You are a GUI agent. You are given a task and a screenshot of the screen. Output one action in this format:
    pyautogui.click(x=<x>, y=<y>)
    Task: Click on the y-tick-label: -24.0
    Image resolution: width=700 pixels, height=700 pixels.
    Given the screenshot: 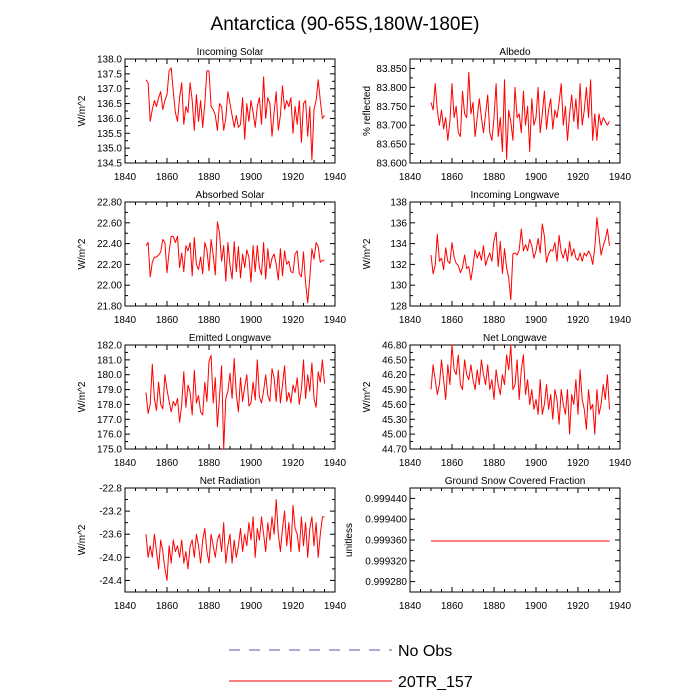 What is the action you would take?
    pyautogui.click(x=110, y=558)
    